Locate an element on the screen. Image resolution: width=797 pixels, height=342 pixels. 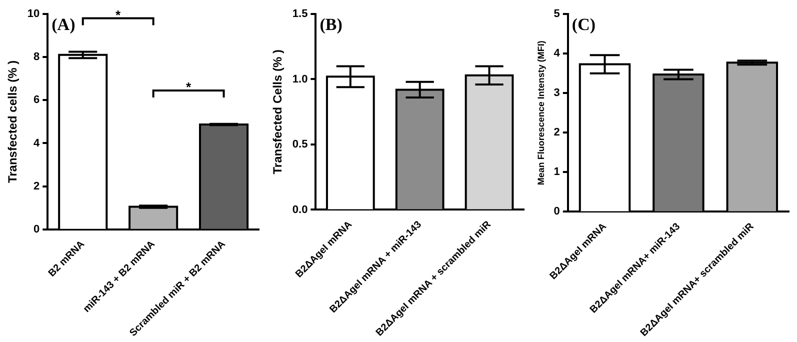
chart-title: (A) is located at coordinates (64, 24).